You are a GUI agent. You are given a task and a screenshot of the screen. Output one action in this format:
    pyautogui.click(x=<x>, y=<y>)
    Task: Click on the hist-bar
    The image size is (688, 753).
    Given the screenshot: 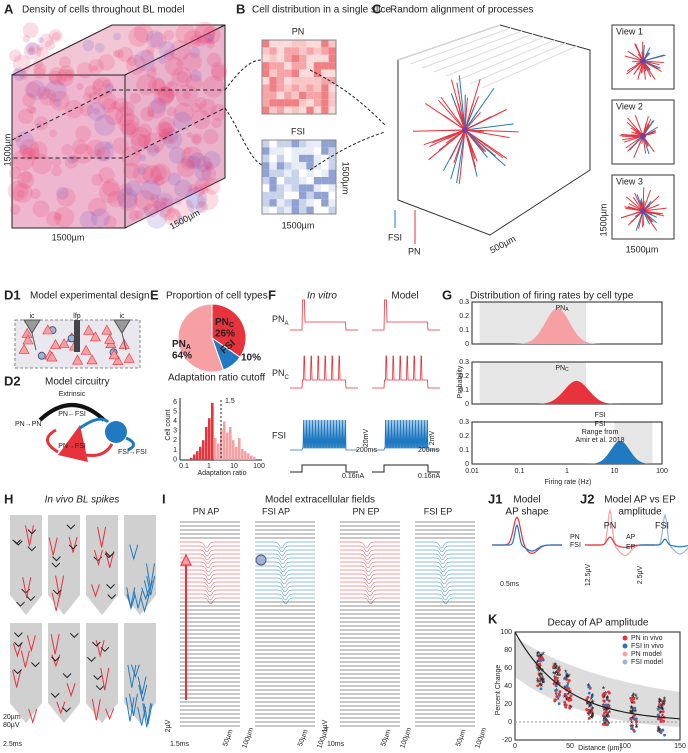 What is the action you would take?
    pyautogui.click(x=248, y=456)
    